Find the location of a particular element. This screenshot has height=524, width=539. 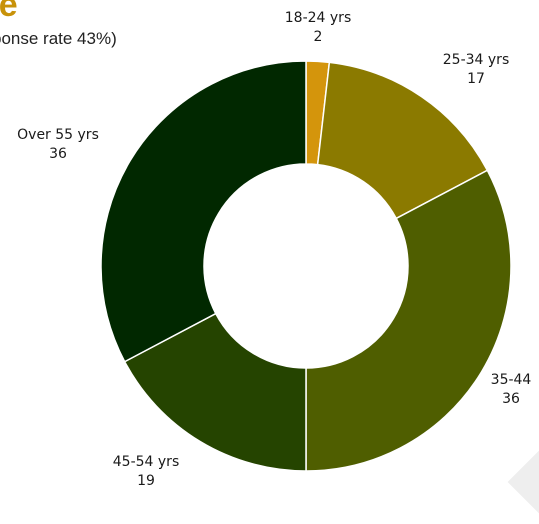

chart-title: ge is located at coordinates (9, 12).